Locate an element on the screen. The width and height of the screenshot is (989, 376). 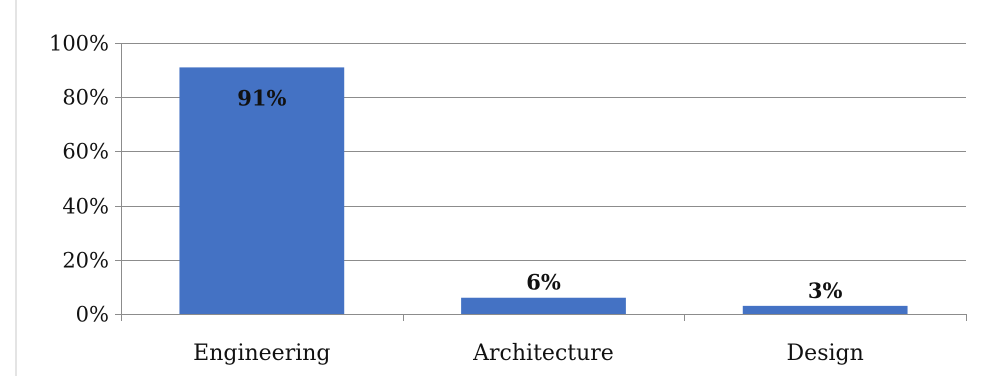
y-tick-label: 40% is located at coordinates (85, 207).